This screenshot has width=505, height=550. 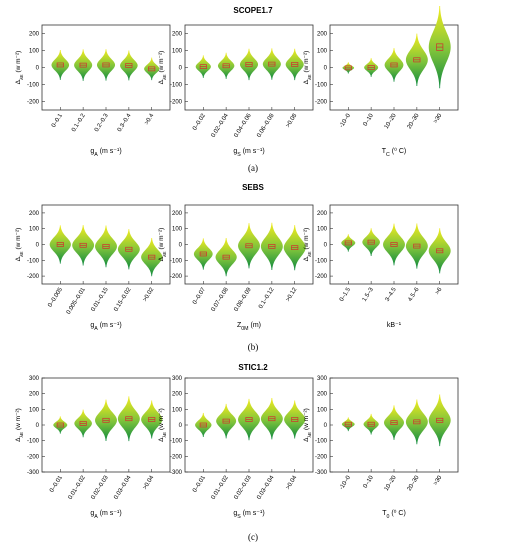 I want to click on x-tick-label: 0.15–0.02, so click(x=123, y=299).